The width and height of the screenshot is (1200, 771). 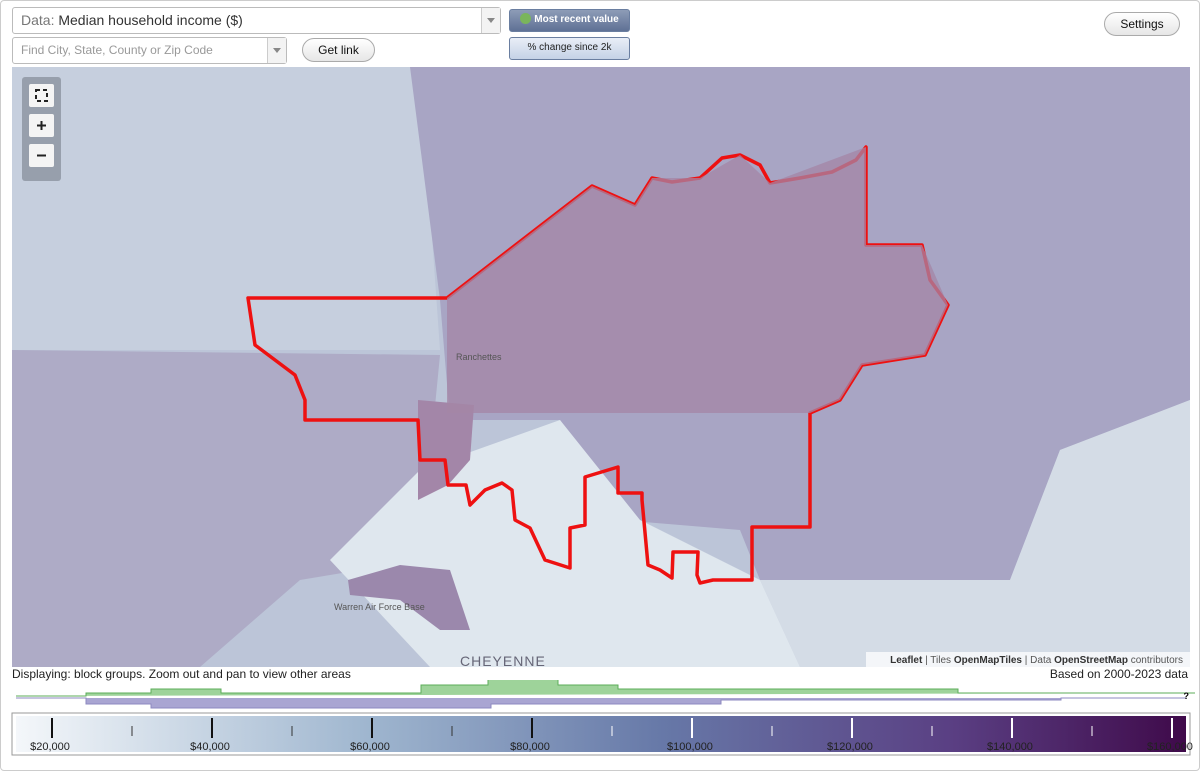 What do you see at coordinates (1118, 674) in the screenshot?
I see `data-range-note: Based on 2000-2023 data` at bounding box center [1118, 674].